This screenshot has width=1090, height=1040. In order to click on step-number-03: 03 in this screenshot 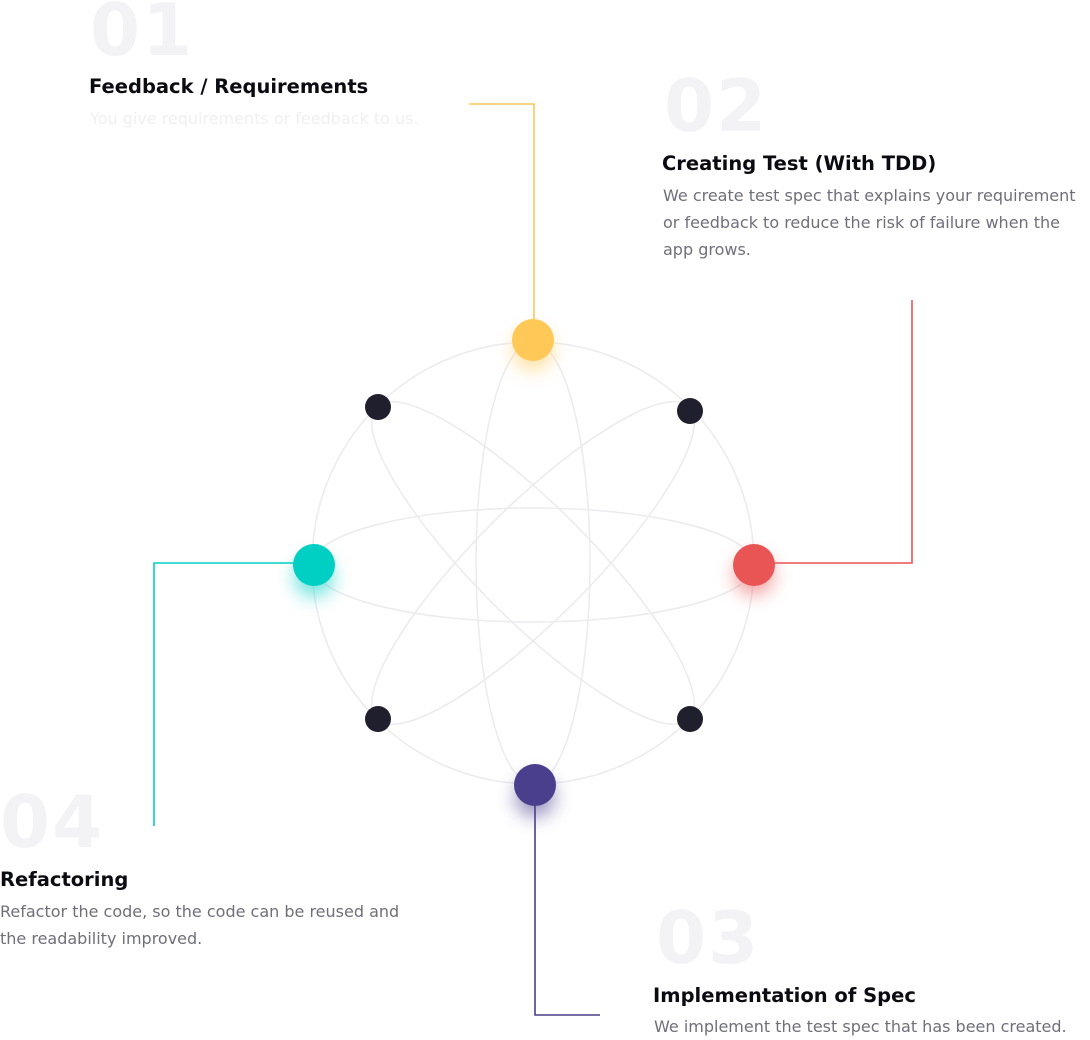, I will do `click(708, 938)`.